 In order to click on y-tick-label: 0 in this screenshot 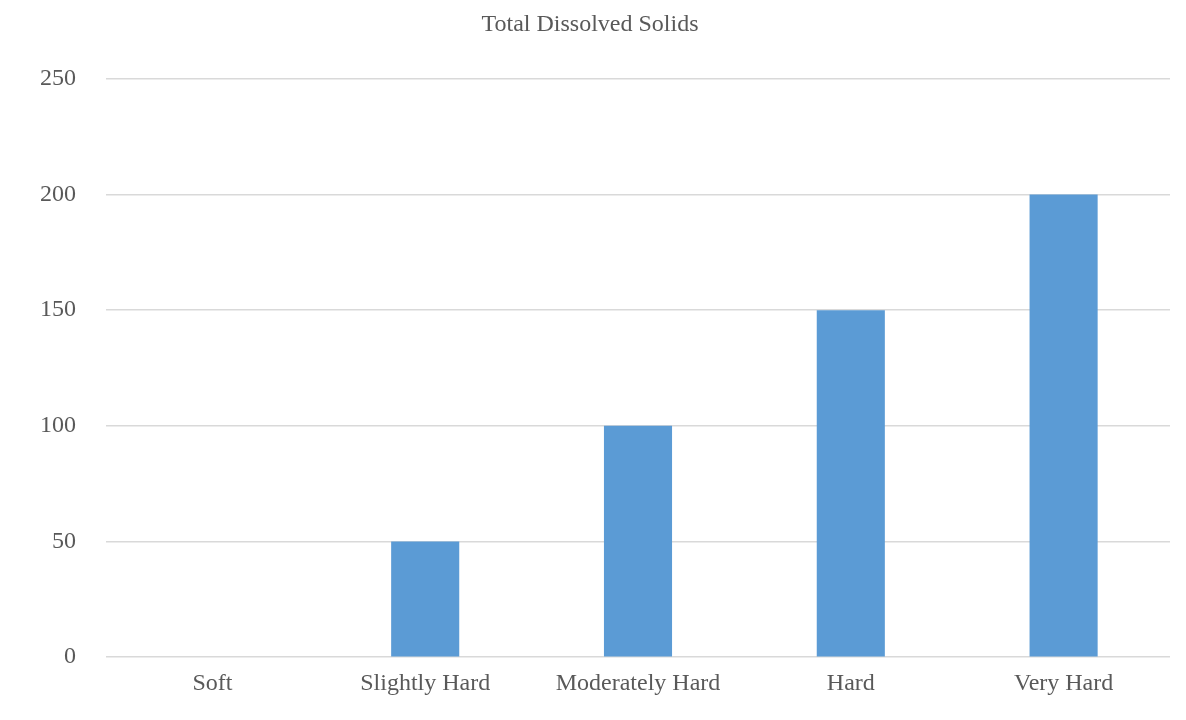, I will do `click(70, 655)`.